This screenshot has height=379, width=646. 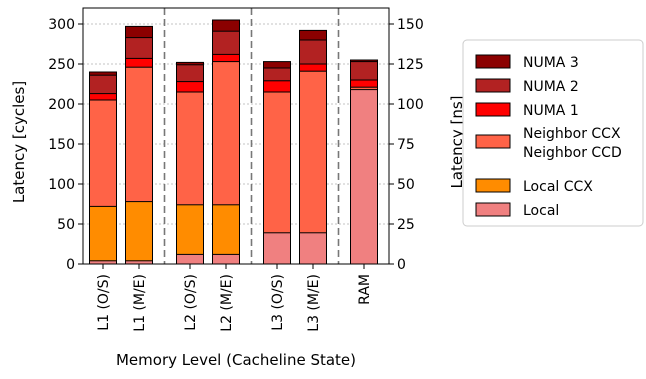 I want to click on y-right-tick-label: 150, so click(x=410, y=25).